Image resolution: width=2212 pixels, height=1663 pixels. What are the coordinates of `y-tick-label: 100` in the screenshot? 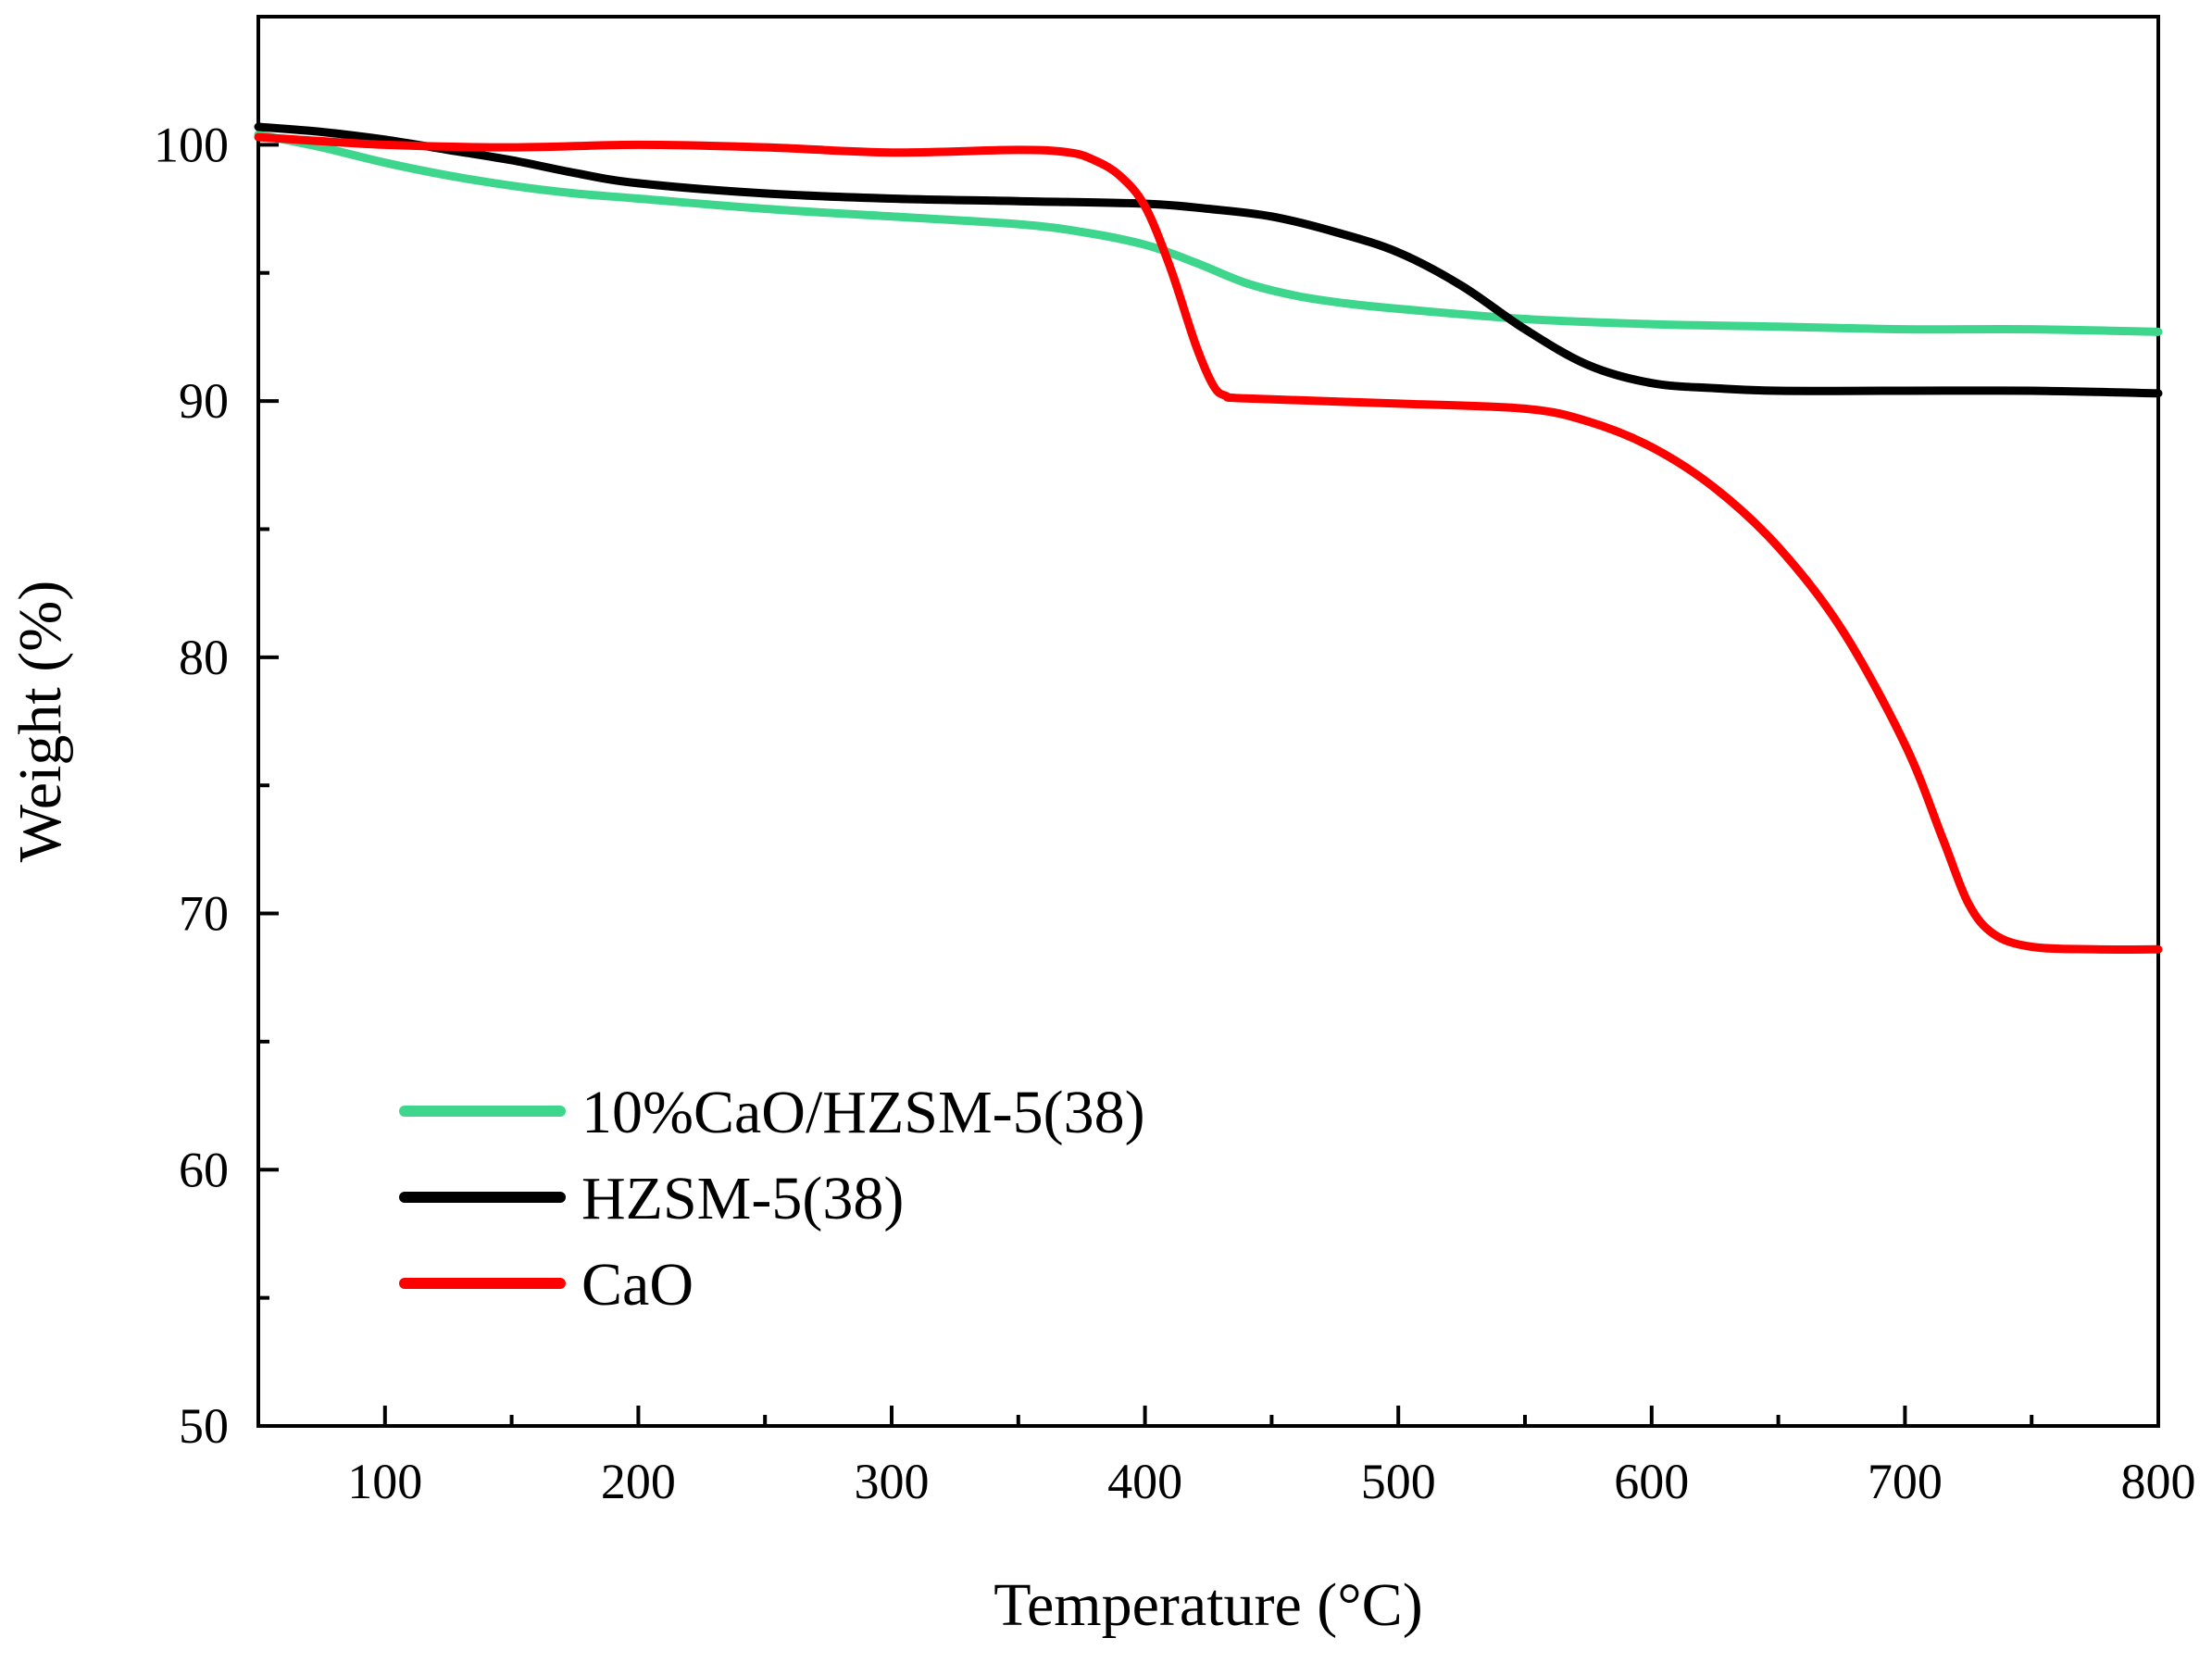 It's located at (191, 144).